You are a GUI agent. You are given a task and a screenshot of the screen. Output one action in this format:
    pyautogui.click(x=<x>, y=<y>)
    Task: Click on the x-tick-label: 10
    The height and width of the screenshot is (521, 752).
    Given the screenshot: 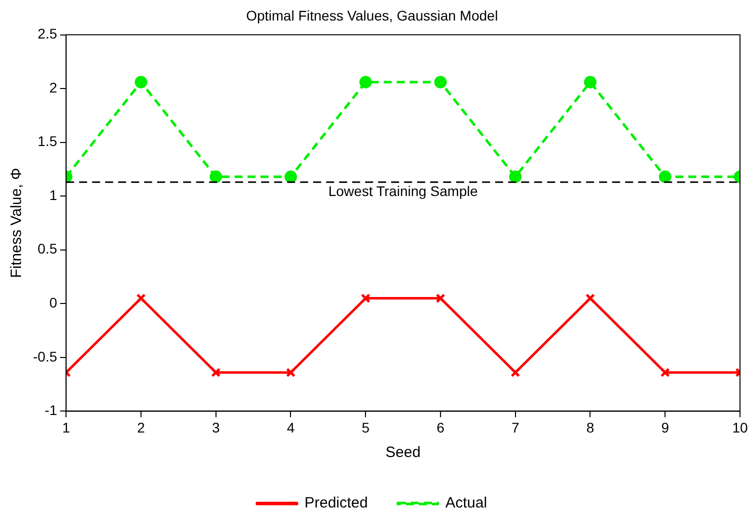 What is the action you would take?
    pyautogui.click(x=740, y=427)
    